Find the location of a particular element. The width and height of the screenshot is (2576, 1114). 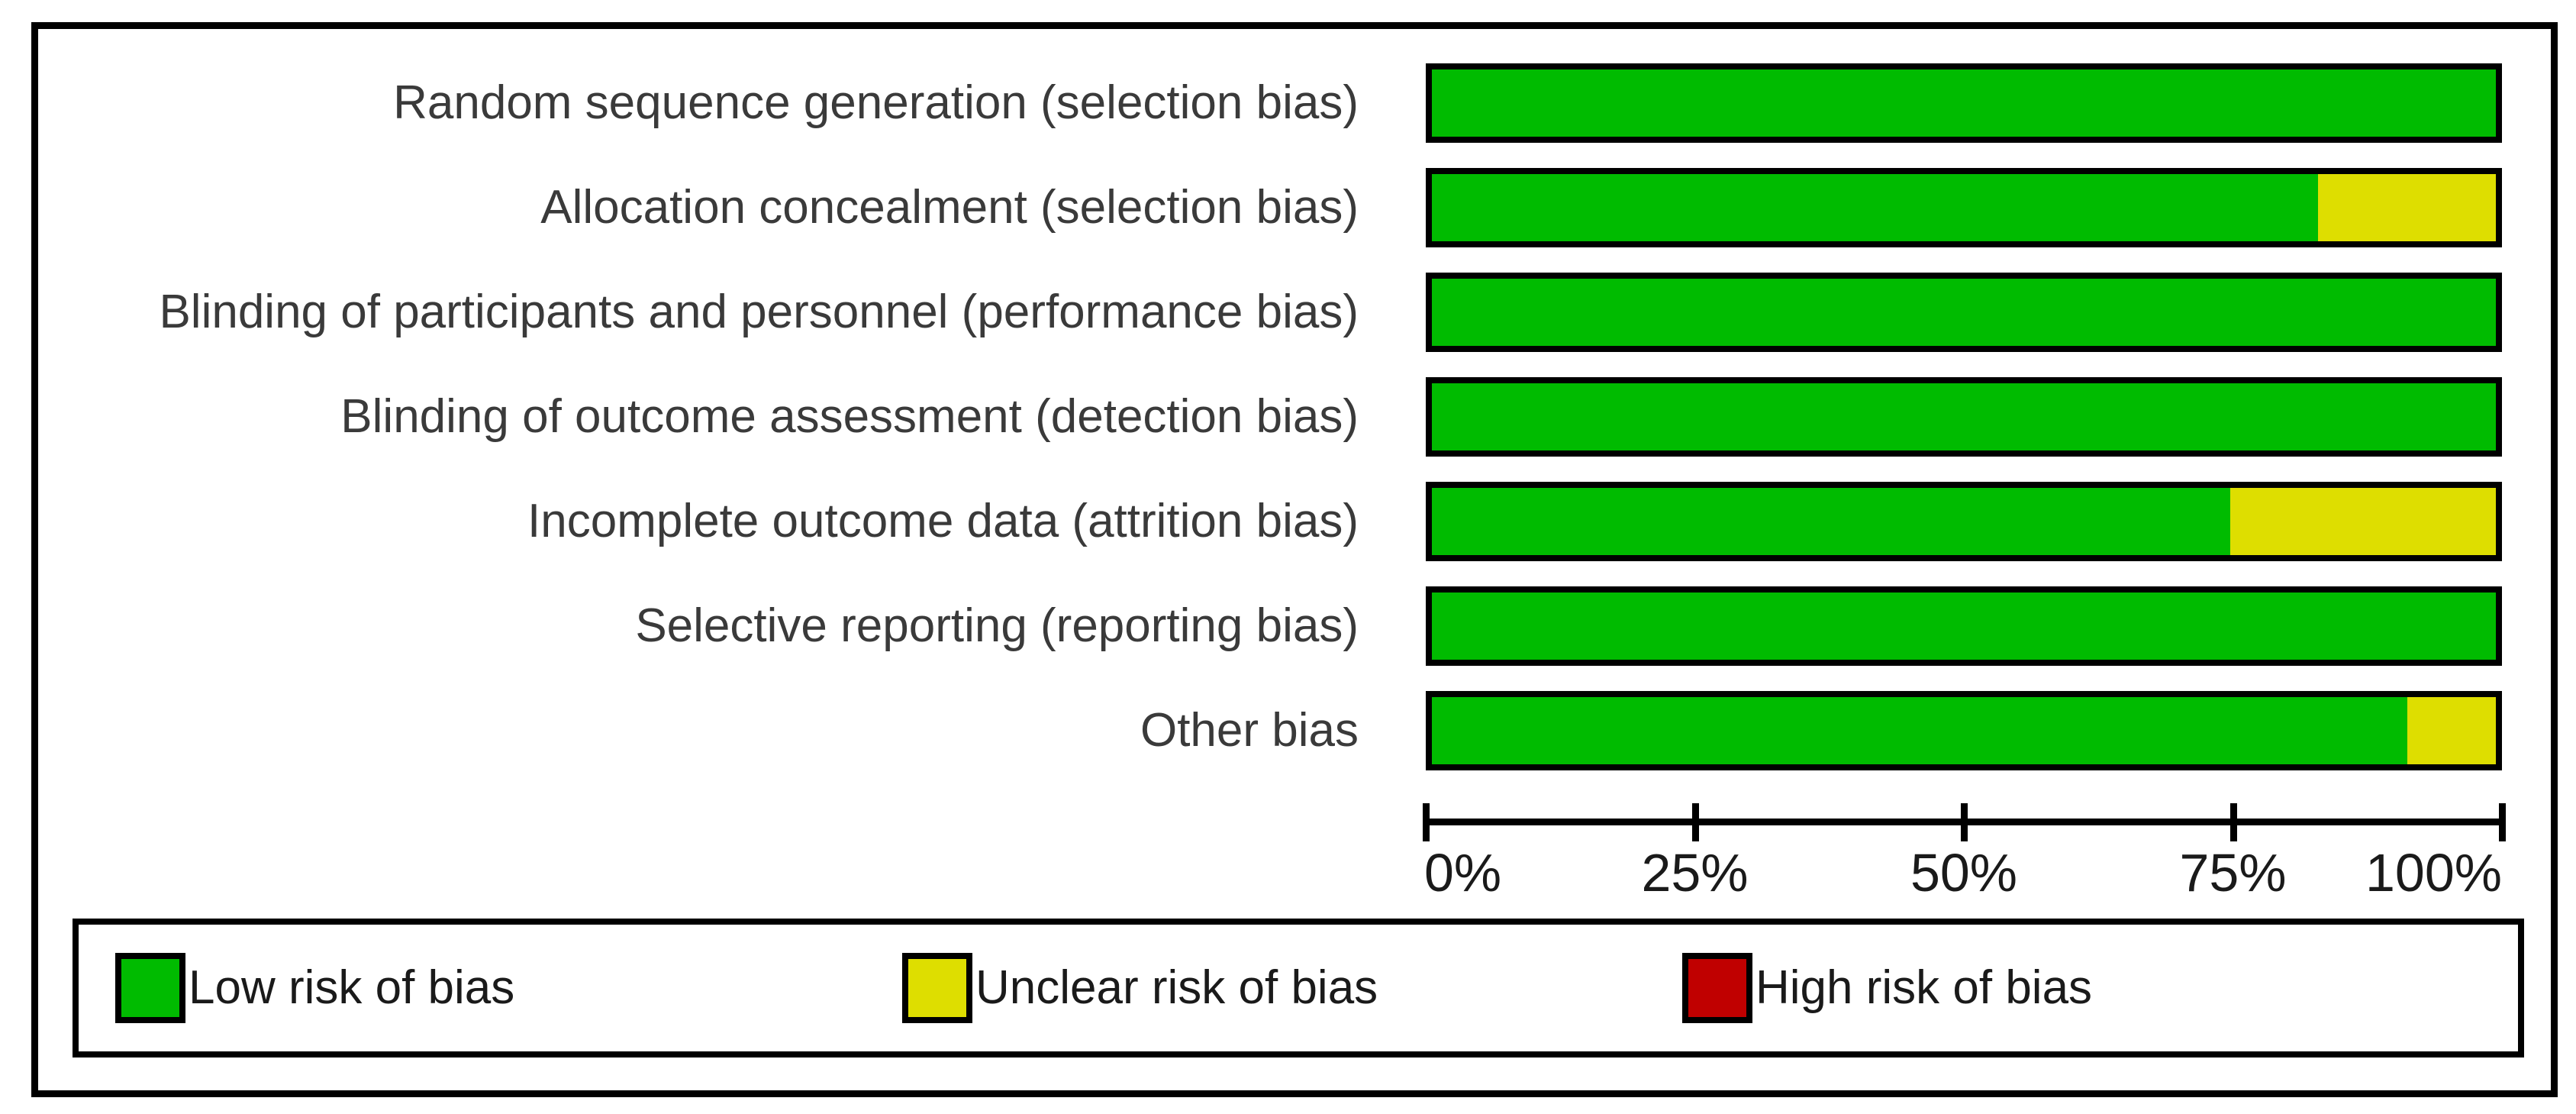

x-axis-tick-label: 25% is located at coordinates (1695, 873).